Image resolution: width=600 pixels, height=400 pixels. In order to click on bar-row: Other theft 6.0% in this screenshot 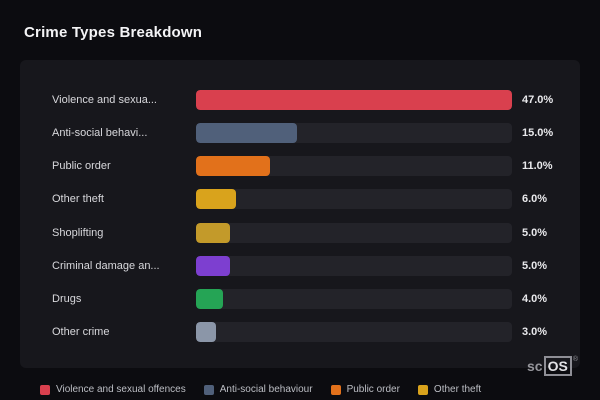, I will do `click(308, 199)`.